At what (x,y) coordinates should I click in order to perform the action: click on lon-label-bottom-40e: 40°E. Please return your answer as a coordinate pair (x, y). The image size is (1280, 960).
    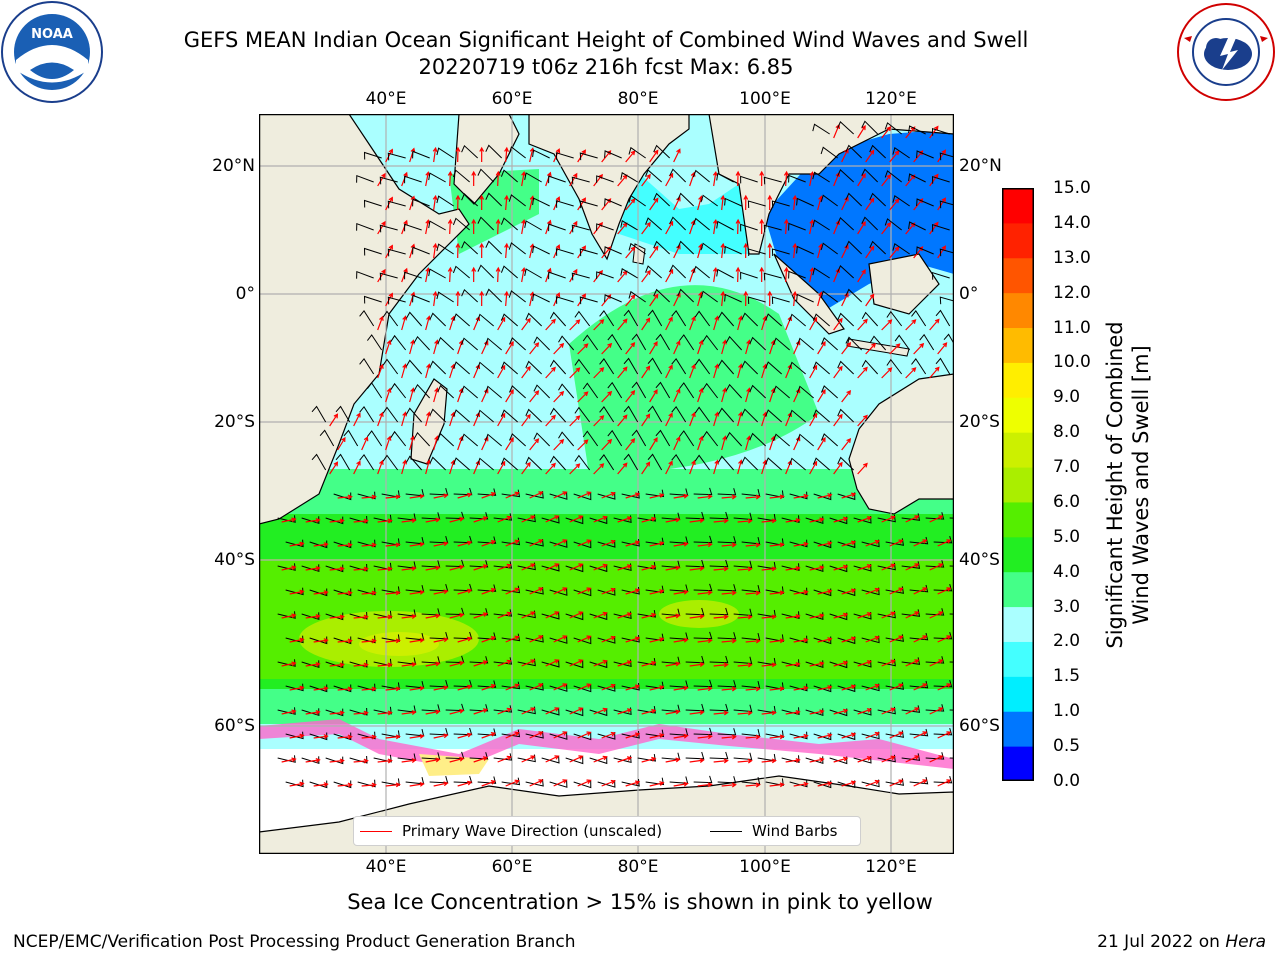
    Looking at the image, I should click on (386, 867).